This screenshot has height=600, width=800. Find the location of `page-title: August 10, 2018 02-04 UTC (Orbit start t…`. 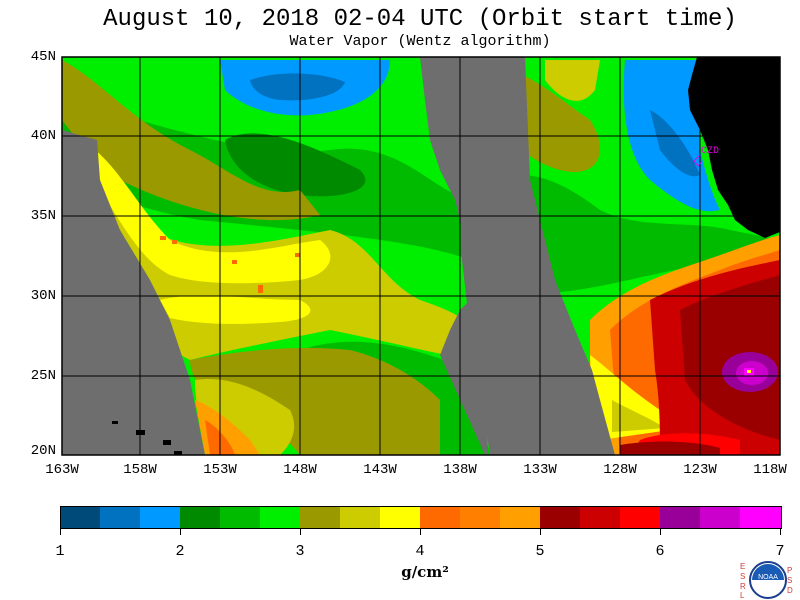

page-title: August 10, 2018 02-04 UTC (Orbit start t… is located at coordinates (420, 19).